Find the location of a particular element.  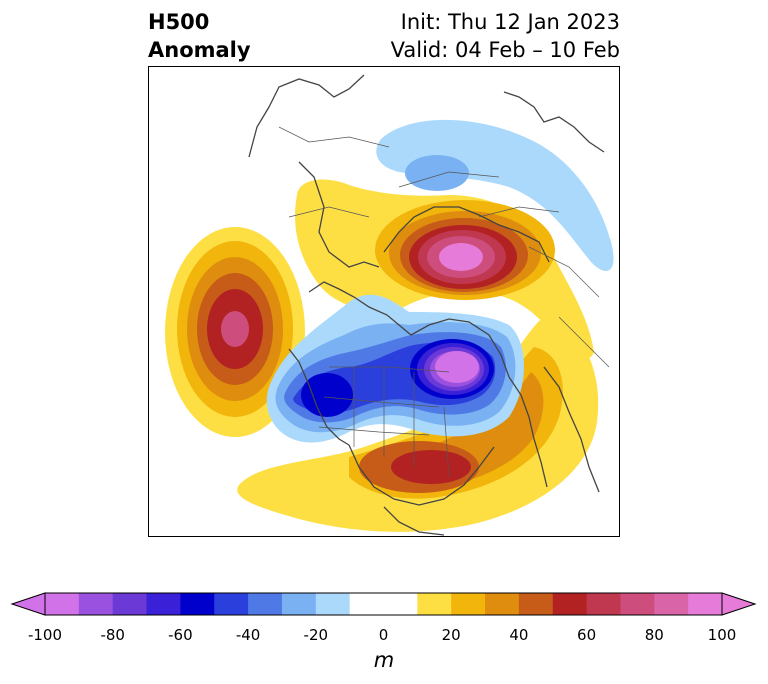

colorbar-tick-label: 60 is located at coordinates (587, 635).